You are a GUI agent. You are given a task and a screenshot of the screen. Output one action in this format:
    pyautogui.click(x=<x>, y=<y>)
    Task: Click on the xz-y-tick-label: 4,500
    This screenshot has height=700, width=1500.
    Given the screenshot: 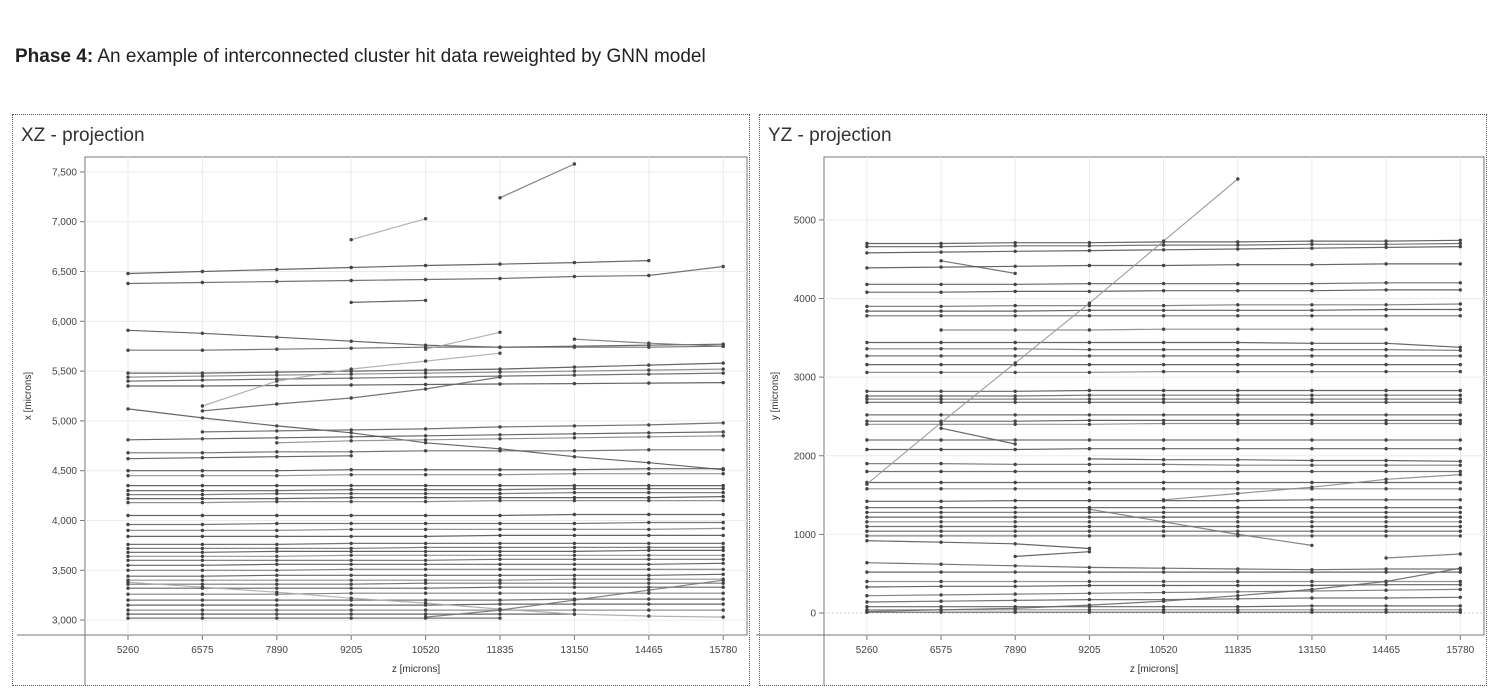 What is the action you would take?
    pyautogui.click(x=64, y=471)
    